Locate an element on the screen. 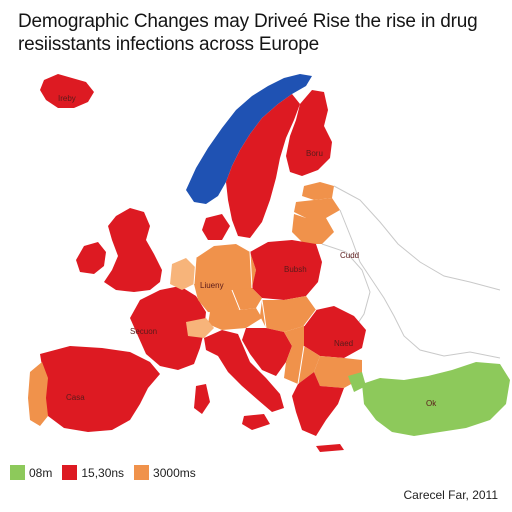  region-turkey is located at coordinates (436, 399).